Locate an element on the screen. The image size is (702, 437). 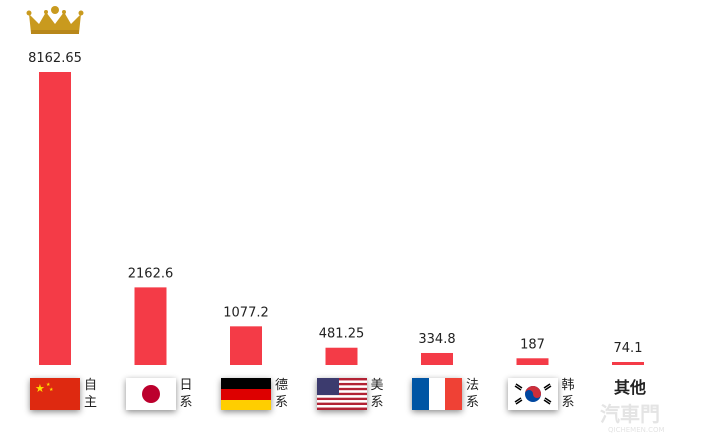
category-label: 其他 is located at coordinates (630, 387).